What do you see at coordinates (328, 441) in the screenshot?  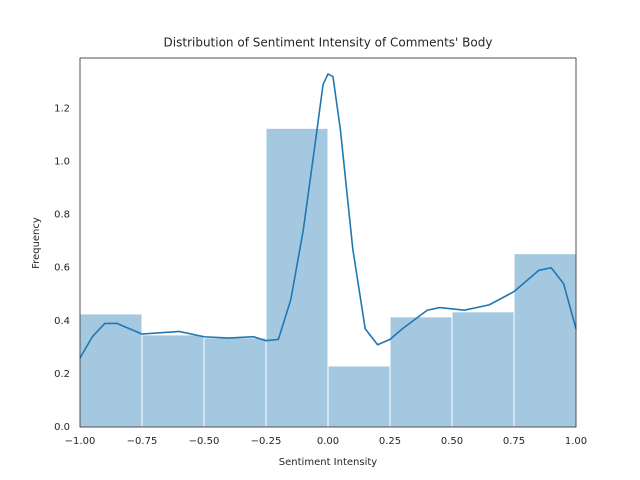 I see `x-tick-label: 0.00` at bounding box center [328, 441].